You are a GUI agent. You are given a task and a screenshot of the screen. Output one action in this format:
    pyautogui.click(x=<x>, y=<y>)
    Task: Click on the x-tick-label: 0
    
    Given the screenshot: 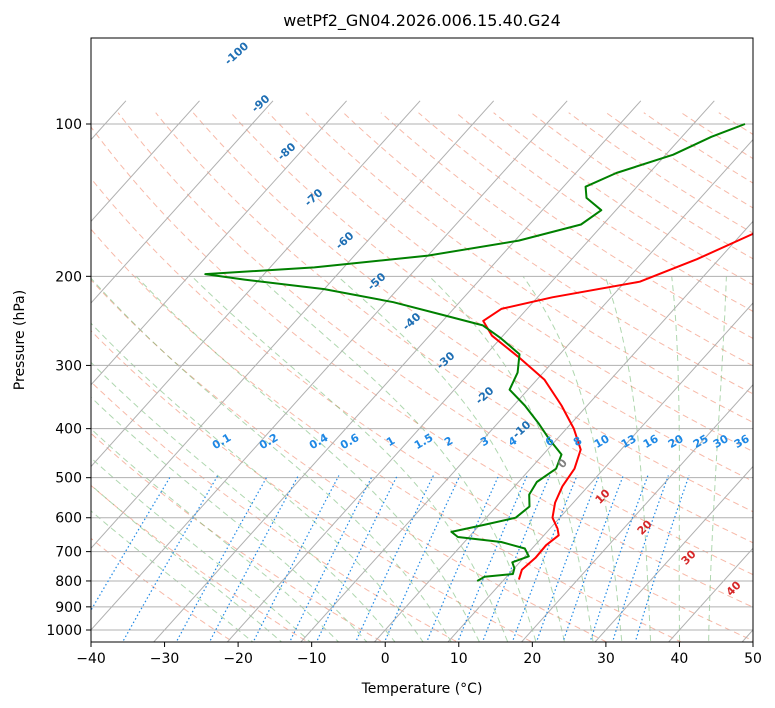 What is the action you would take?
    pyautogui.click(x=385, y=659)
    